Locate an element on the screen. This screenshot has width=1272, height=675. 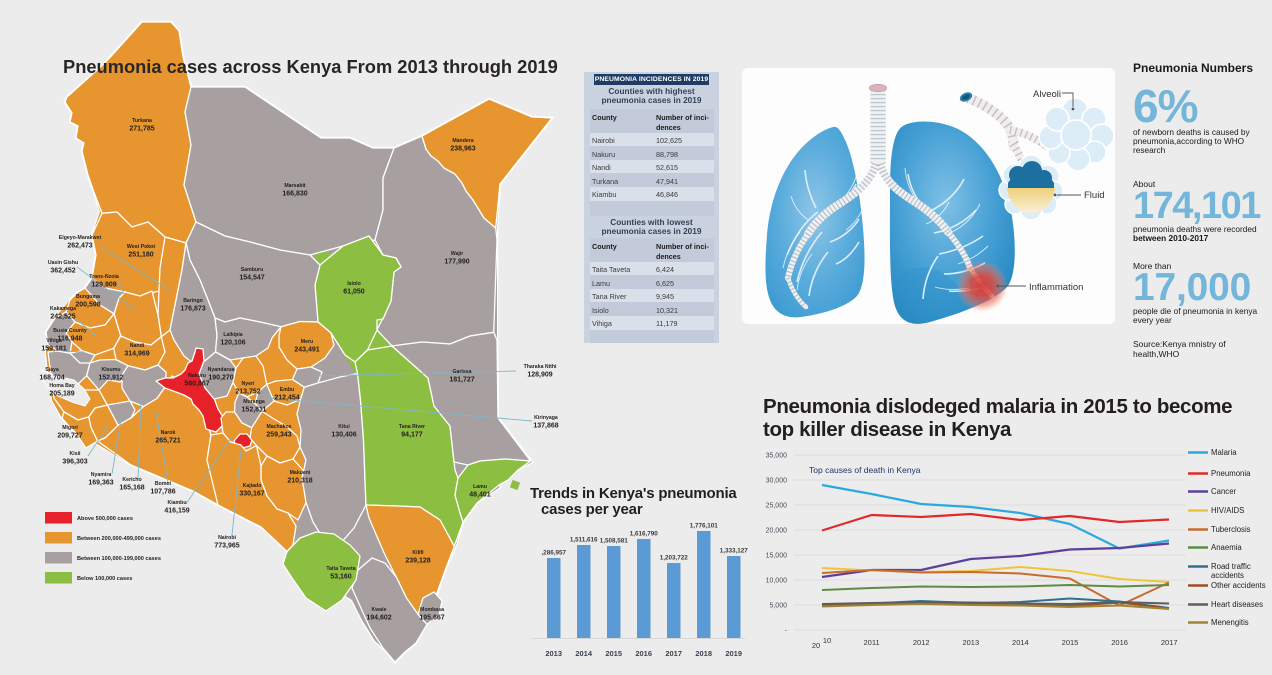
svg-text: 251,180 is located at coordinates (140, 255).